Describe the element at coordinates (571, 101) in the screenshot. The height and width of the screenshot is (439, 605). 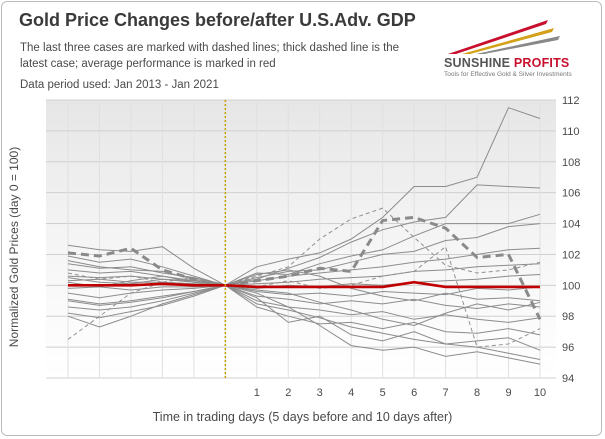
I see `y-tick-label: 112` at that location.